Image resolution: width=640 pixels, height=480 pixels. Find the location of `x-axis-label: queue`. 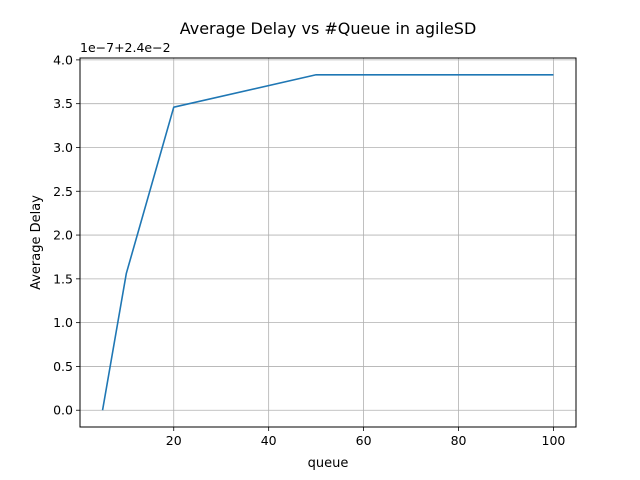

x-axis-label: queue is located at coordinates (328, 463).